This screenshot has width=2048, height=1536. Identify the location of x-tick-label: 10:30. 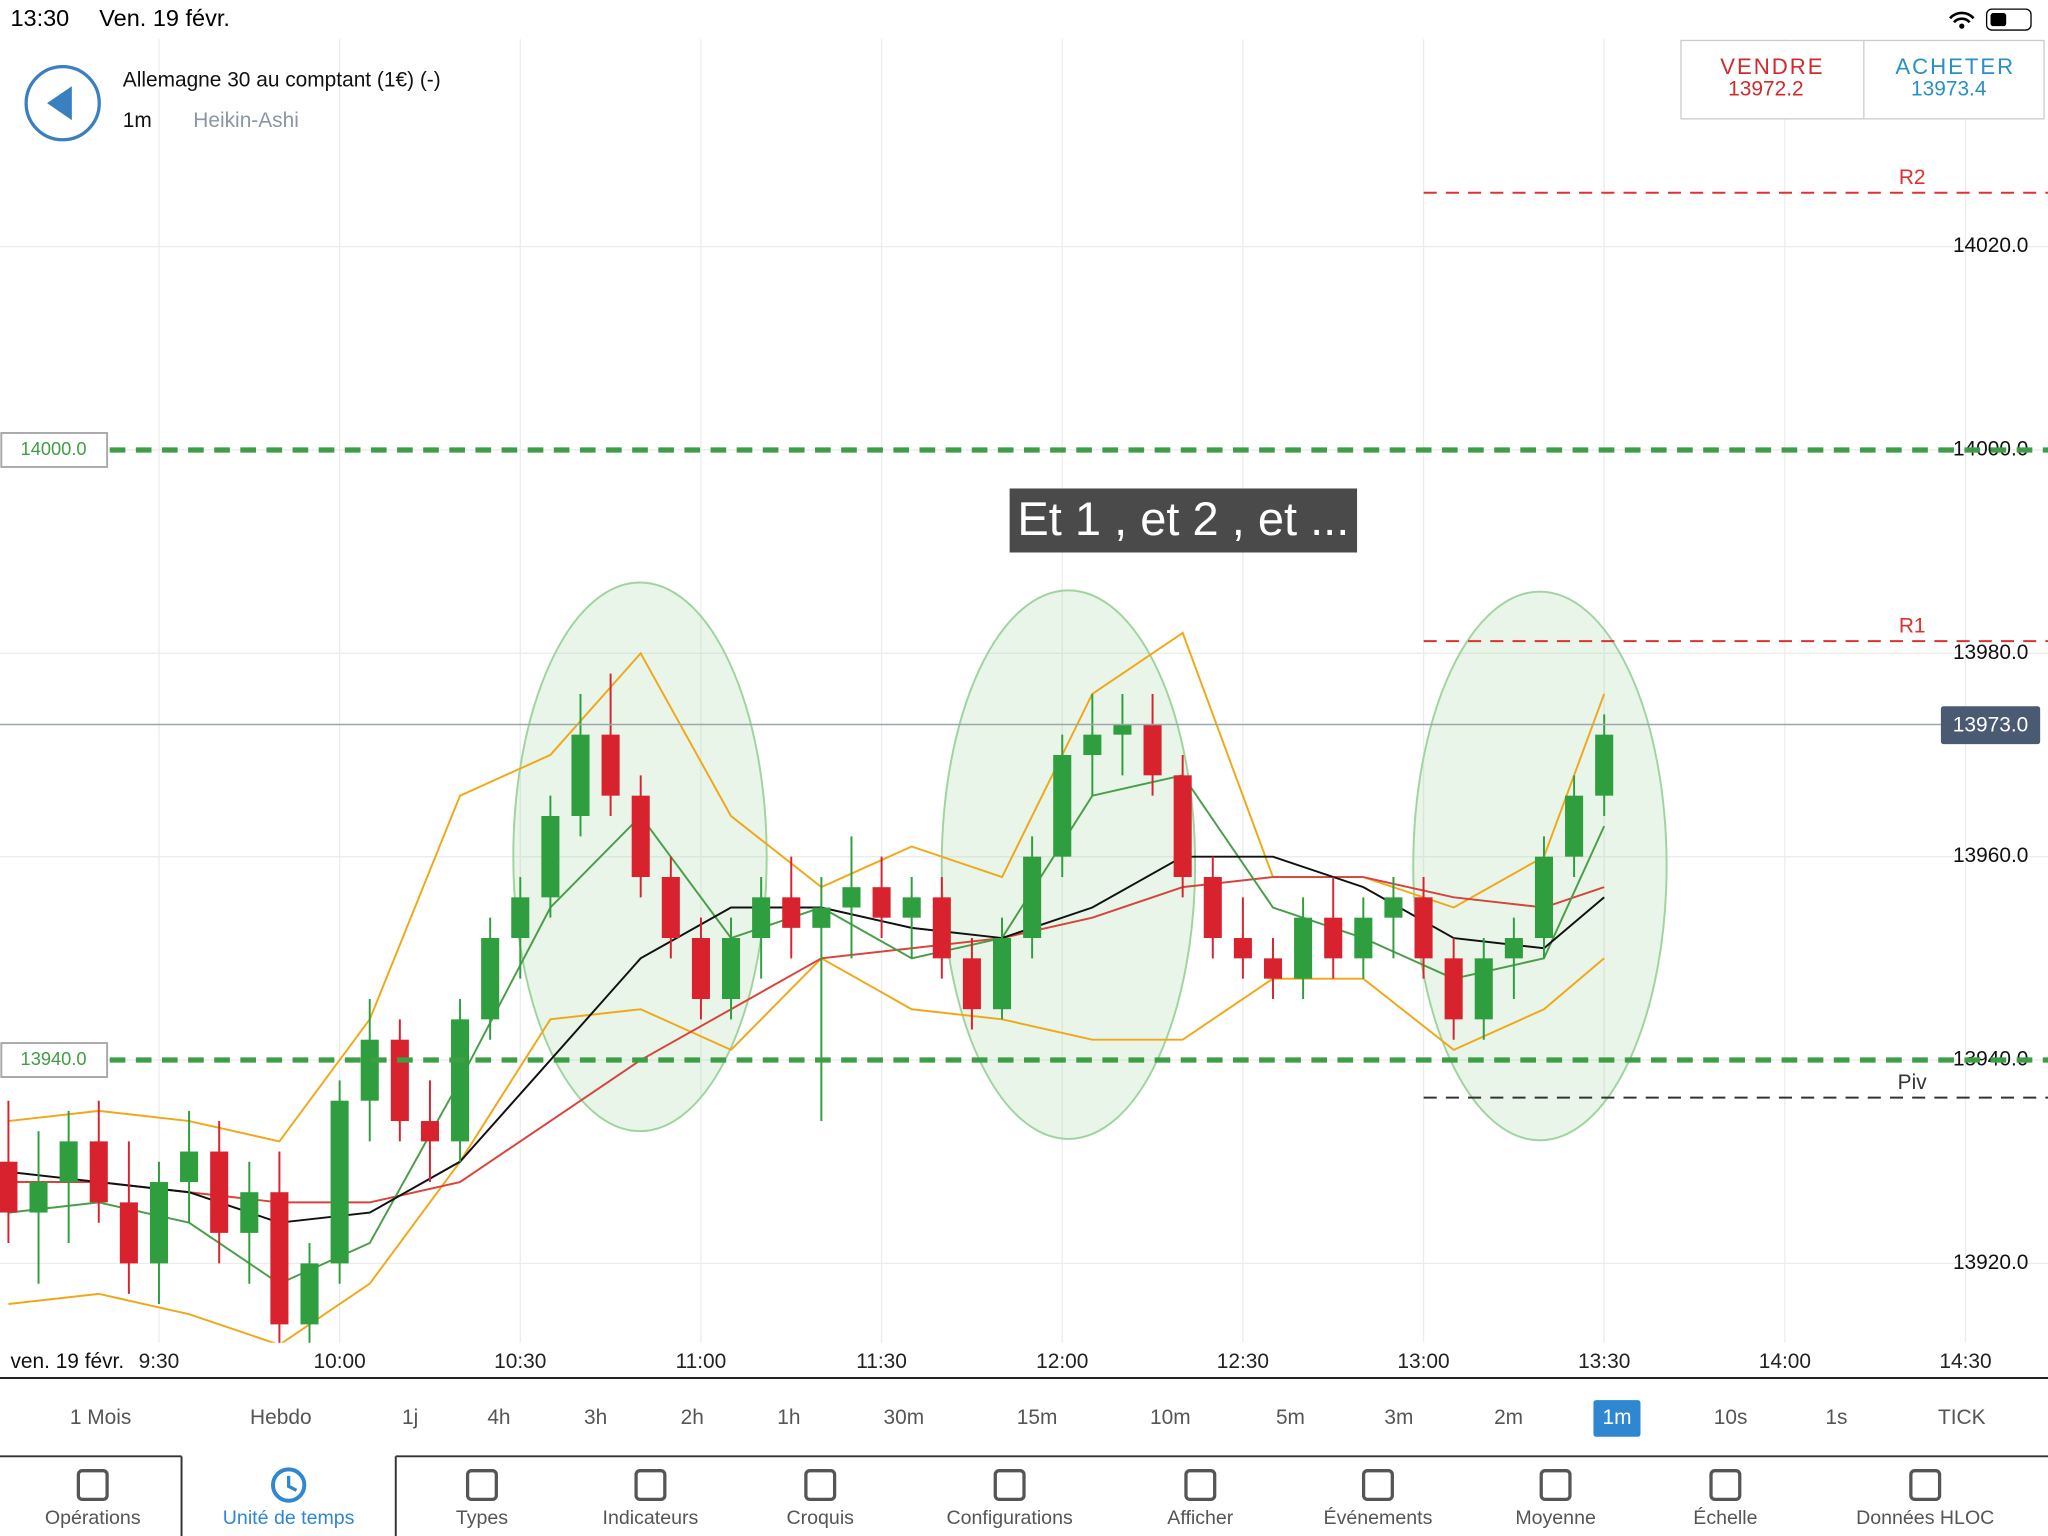
(520, 1361).